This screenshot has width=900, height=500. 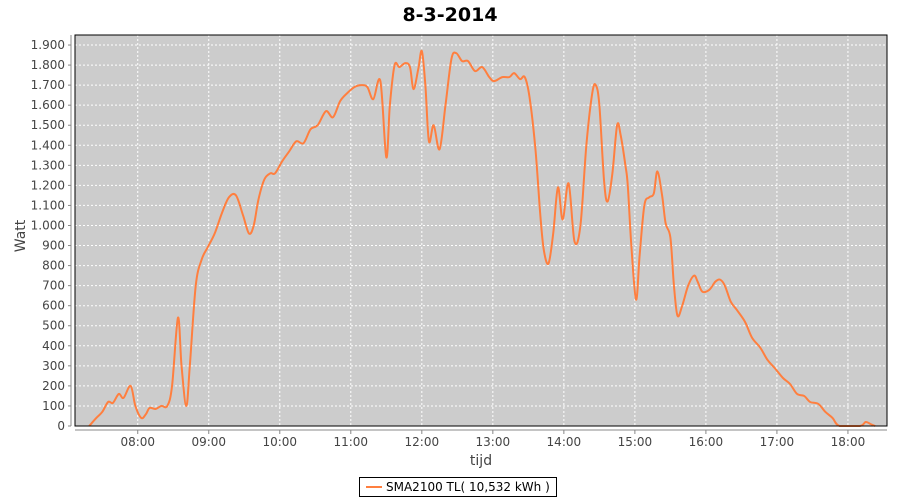 I want to click on x-tick-label: 14:00, so click(x=564, y=442).